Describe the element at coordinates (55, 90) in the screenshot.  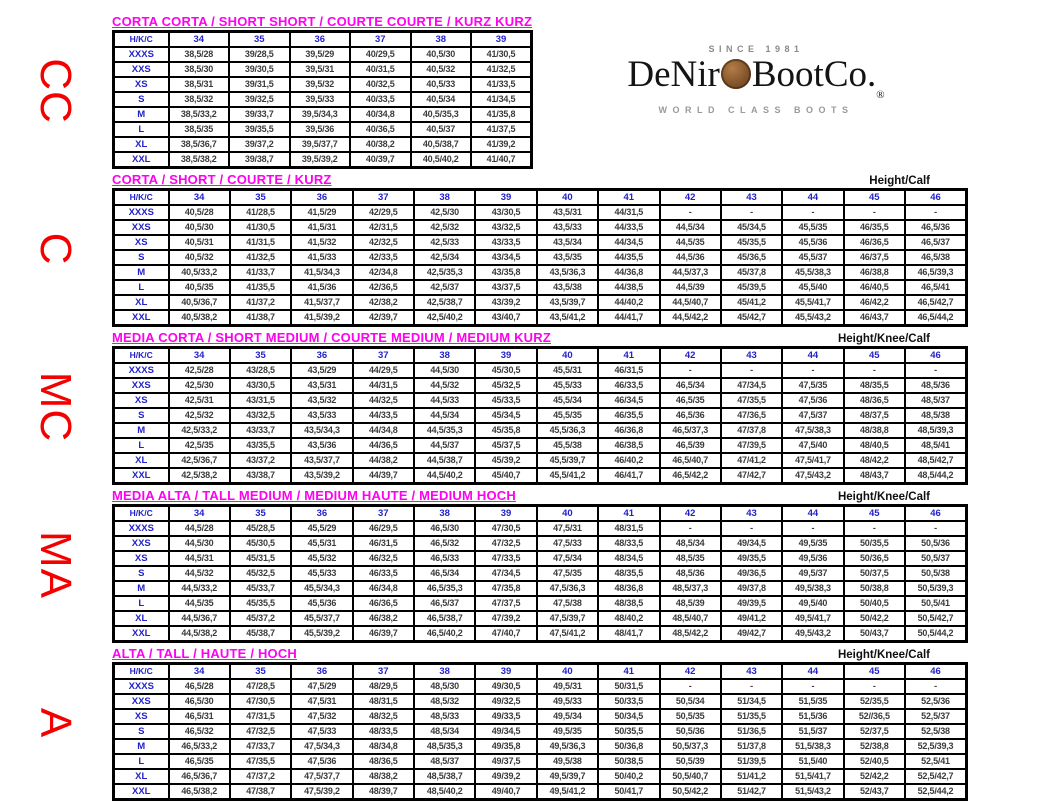
I see `side-label-cc: CC` at that location.